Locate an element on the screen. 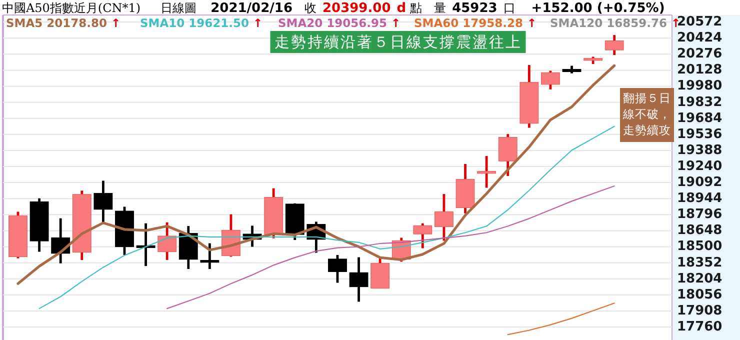 This screenshot has height=340, width=740. annotation: 20399.00 is located at coordinates (356, 8).